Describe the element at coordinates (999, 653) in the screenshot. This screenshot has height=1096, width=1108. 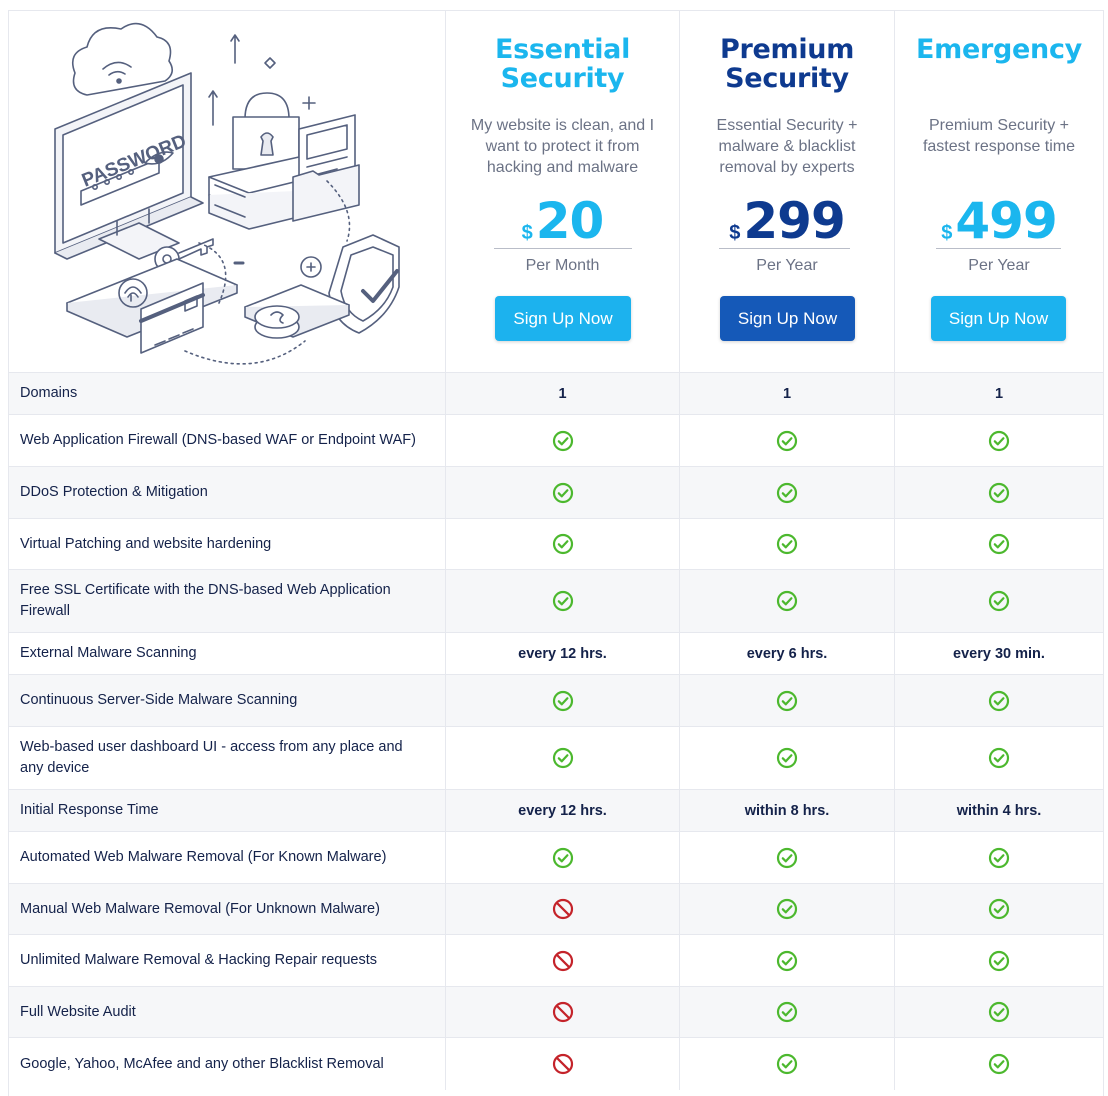
I see `plan-value-text: every 30 min.` at that location.